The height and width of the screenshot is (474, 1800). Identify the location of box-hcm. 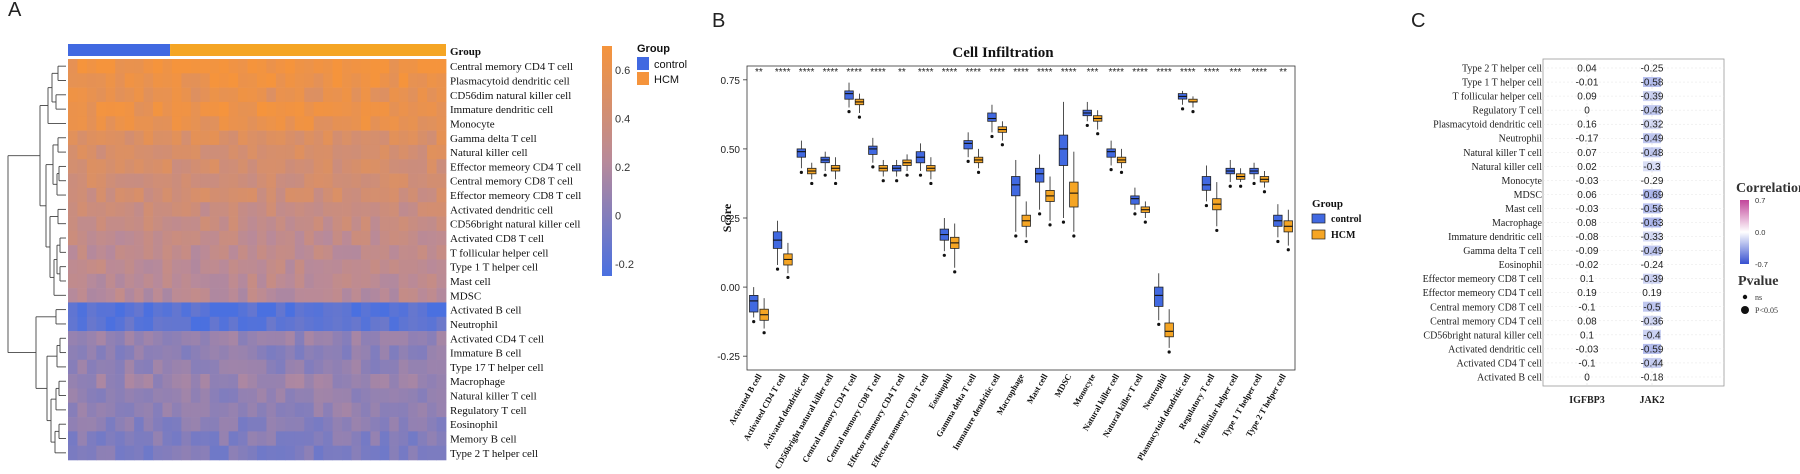
(1074, 194).